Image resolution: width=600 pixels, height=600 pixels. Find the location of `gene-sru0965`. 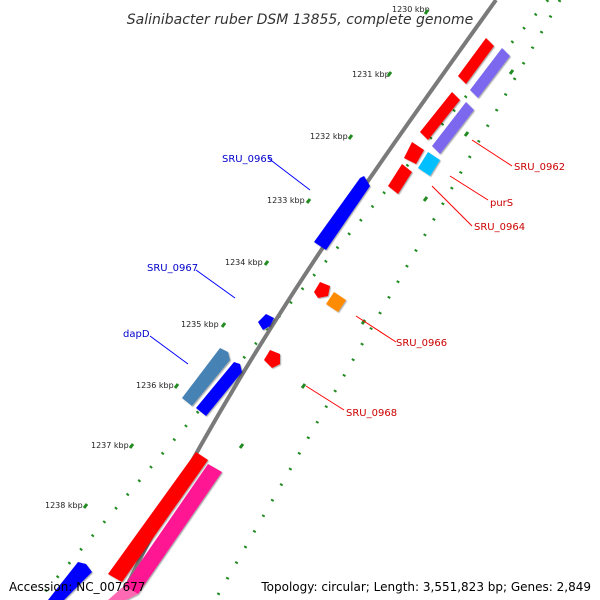

gene-sru0965 is located at coordinates (342, 213).